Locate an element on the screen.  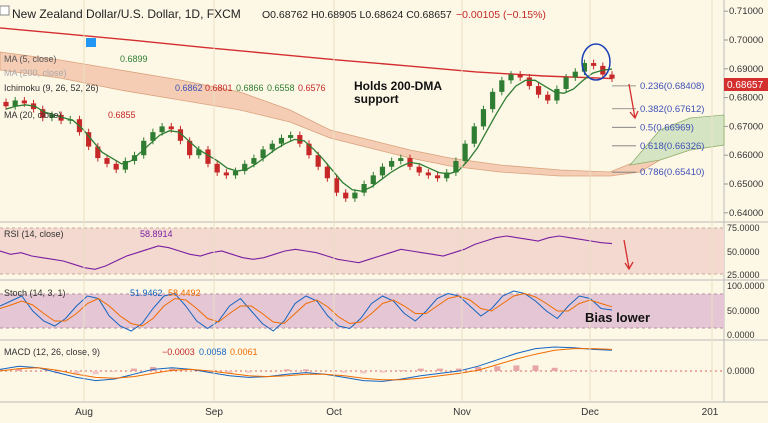
ichimoku-v4: 0.6558 is located at coordinates (281, 88).